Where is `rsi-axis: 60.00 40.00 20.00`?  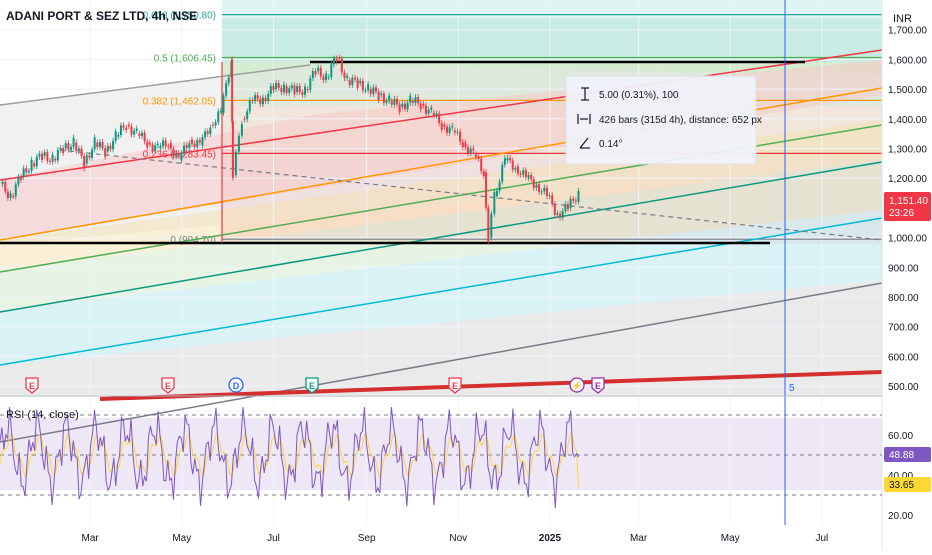 rsi-axis: 60.00 40.00 20.00 is located at coordinates (900, 476).